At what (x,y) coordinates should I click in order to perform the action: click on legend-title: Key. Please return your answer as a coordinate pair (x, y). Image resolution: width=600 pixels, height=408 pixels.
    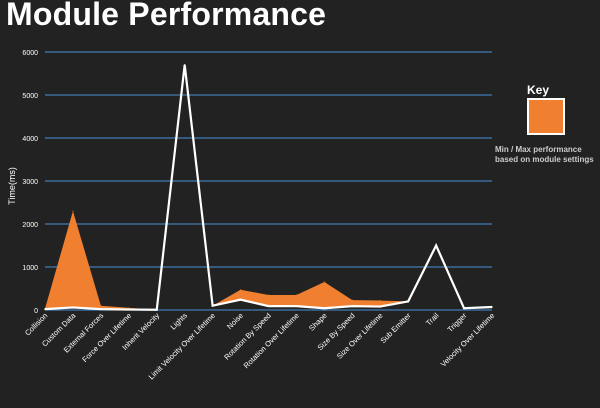
    Looking at the image, I should click on (538, 90).